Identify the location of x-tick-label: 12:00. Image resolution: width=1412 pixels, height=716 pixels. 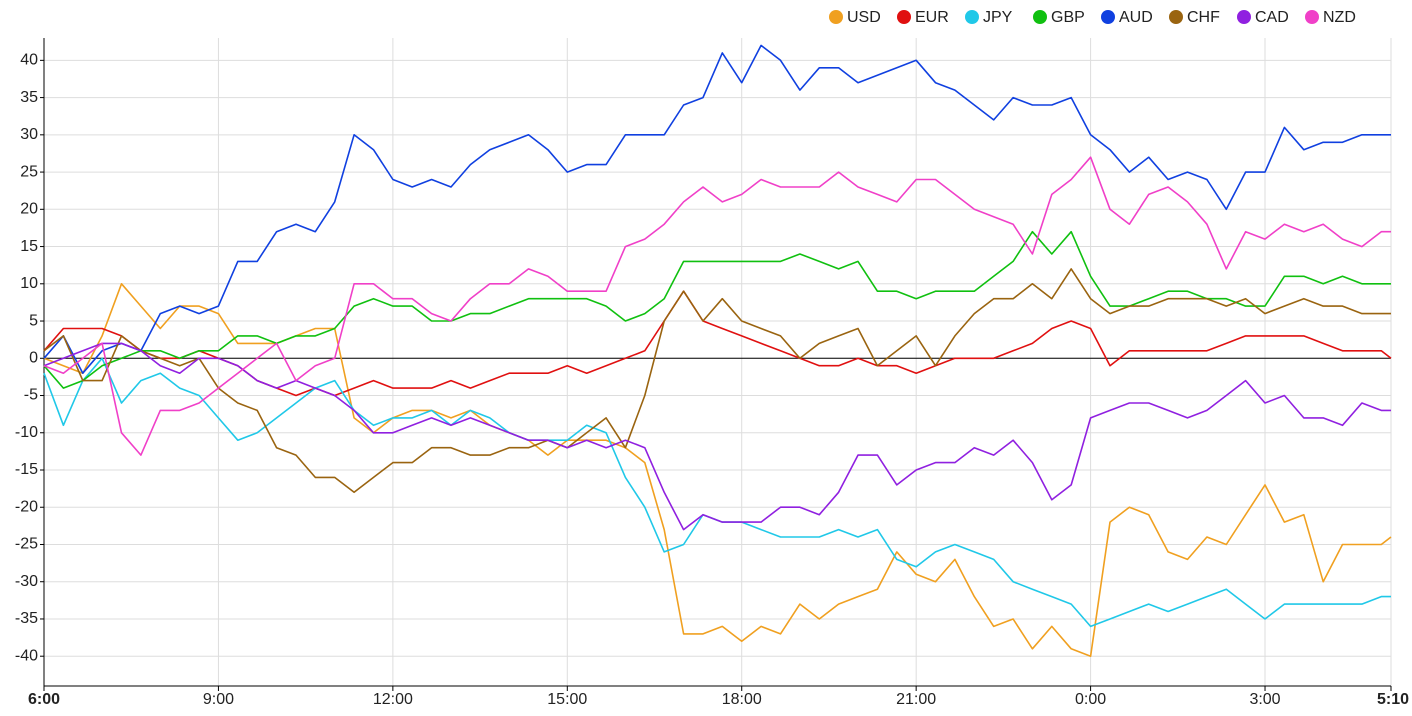
(393, 699).